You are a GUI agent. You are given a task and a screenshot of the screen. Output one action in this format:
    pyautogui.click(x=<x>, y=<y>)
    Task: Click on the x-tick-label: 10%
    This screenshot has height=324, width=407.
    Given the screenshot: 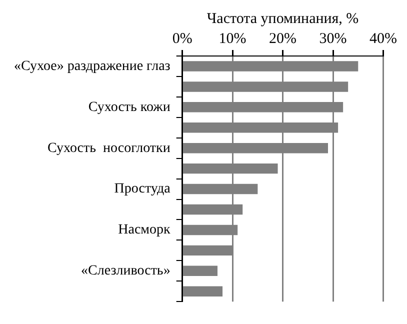 What is the action you would take?
    pyautogui.click(x=232, y=38)
    